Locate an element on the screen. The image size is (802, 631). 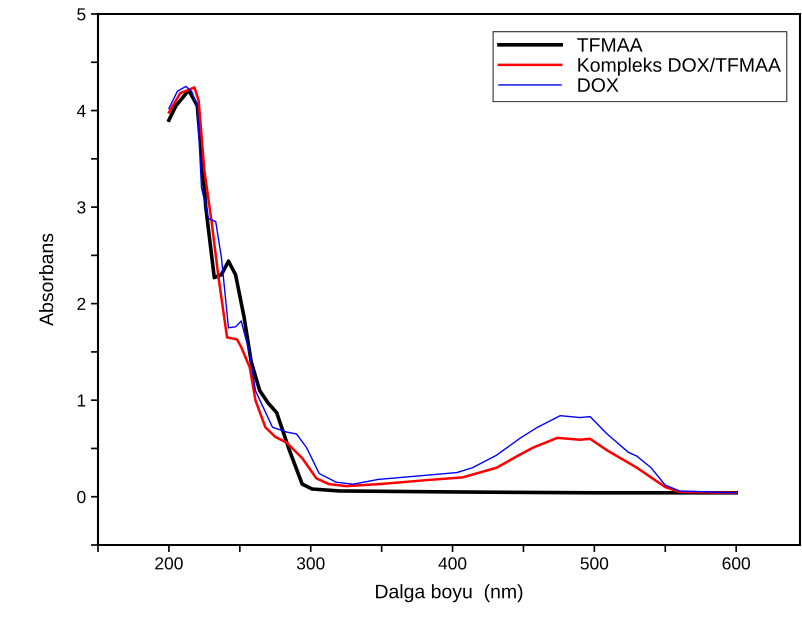
y-axis-title: Absorbans is located at coordinates (46, 280).